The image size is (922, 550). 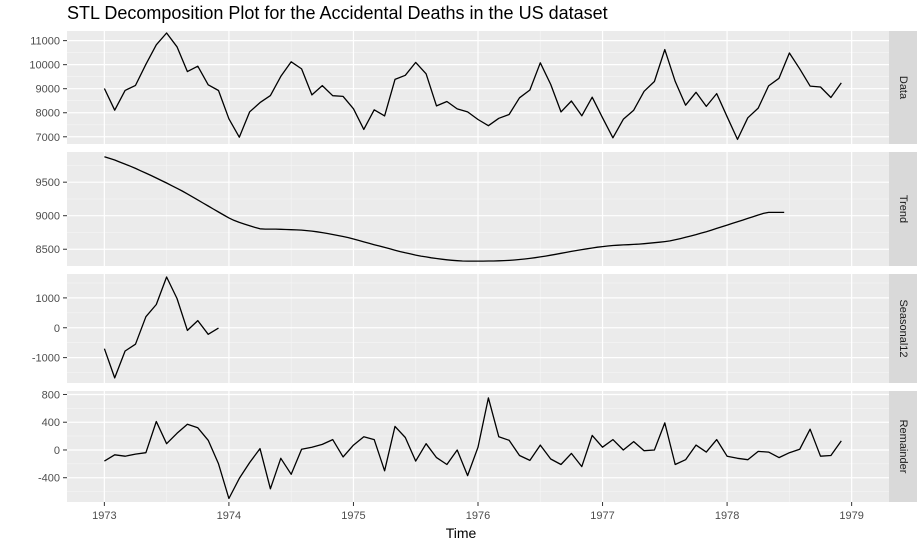 I want to click on x-tick-label: 1973, so click(x=104, y=516).